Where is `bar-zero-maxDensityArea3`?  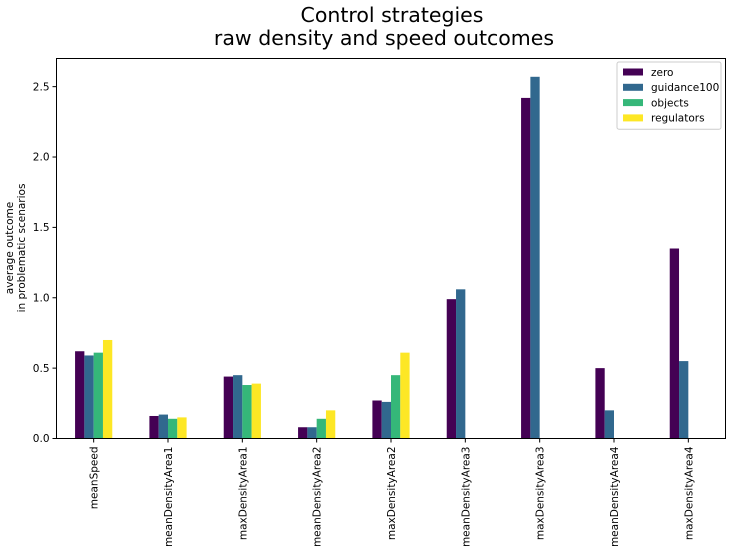
bar-zero-maxDensityArea3 is located at coordinates (526, 268).